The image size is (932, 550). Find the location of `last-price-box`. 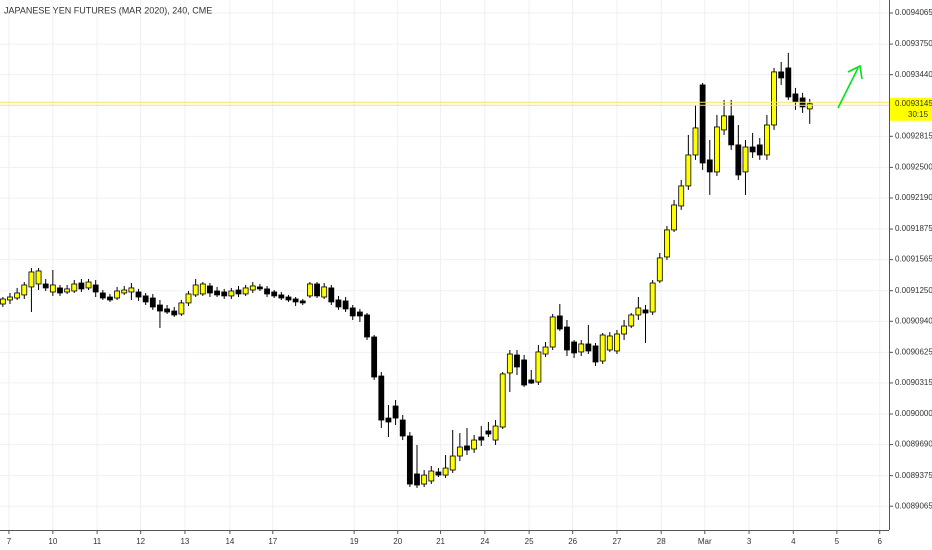

last-price-box is located at coordinates (911, 109).